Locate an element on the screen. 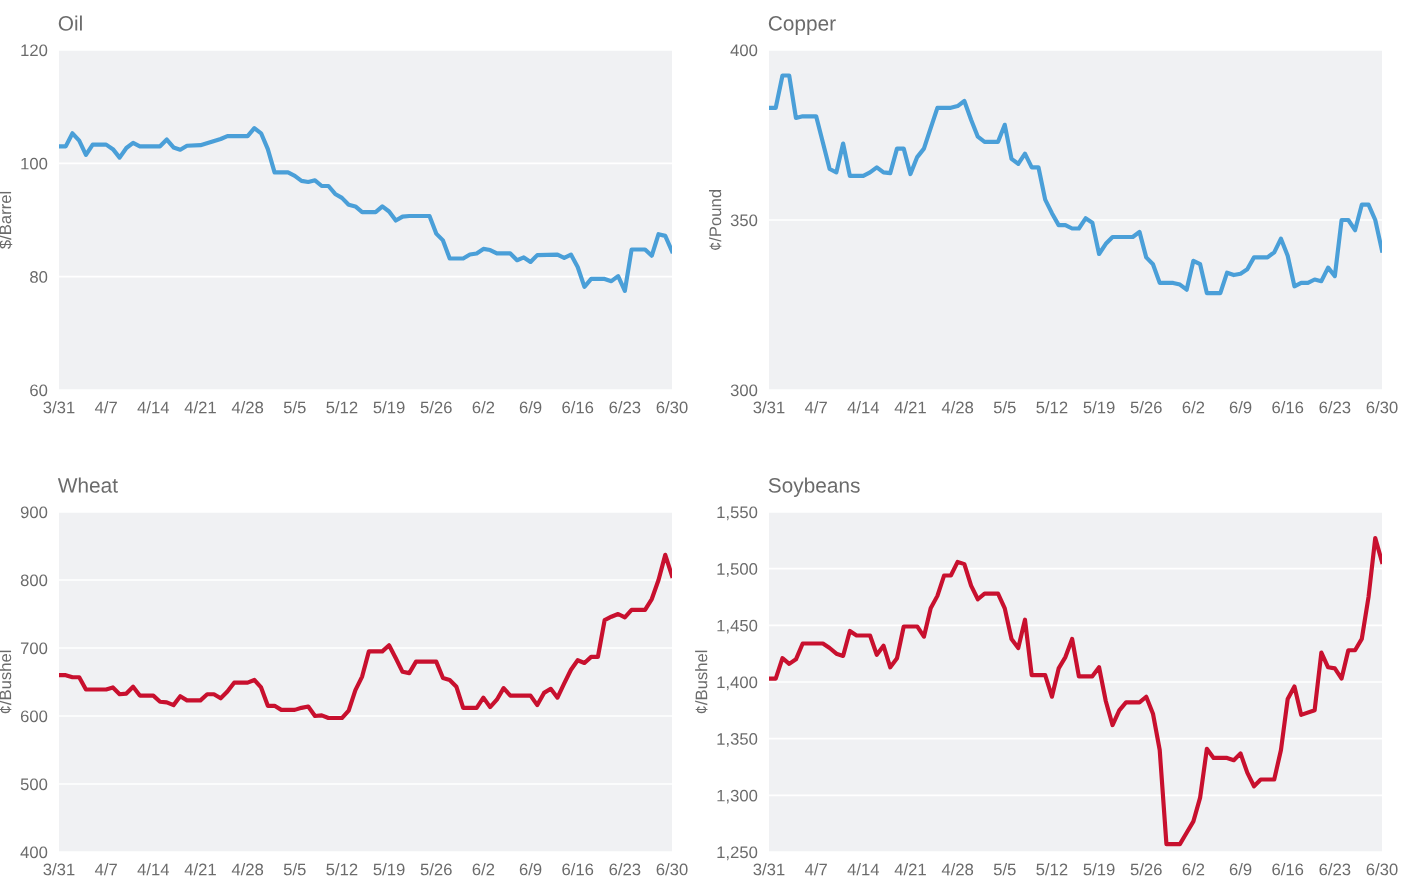 This screenshot has width=1410, height=886. y-tick-label: 700 is located at coordinates (34, 648).